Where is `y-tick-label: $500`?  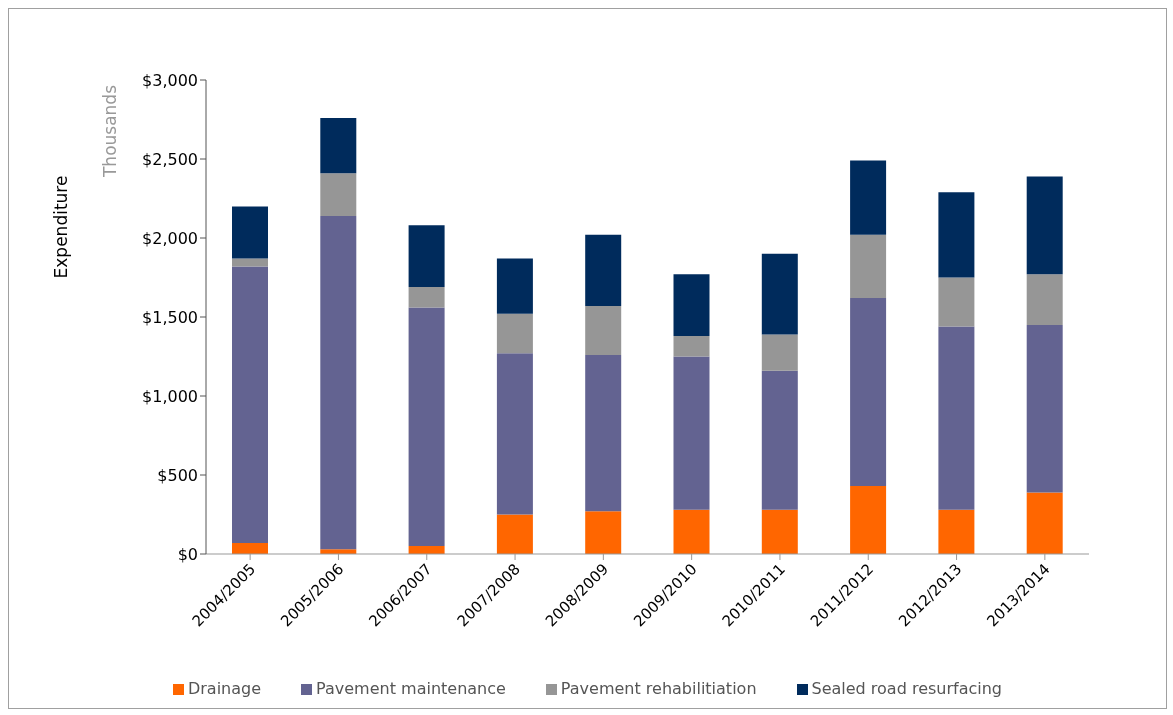
y-tick-label: $500 is located at coordinates (177, 475).